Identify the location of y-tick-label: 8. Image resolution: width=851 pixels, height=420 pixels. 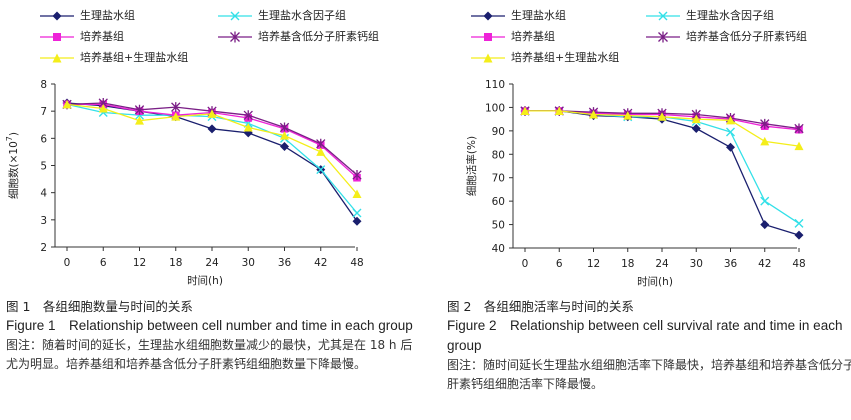
(43, 85).